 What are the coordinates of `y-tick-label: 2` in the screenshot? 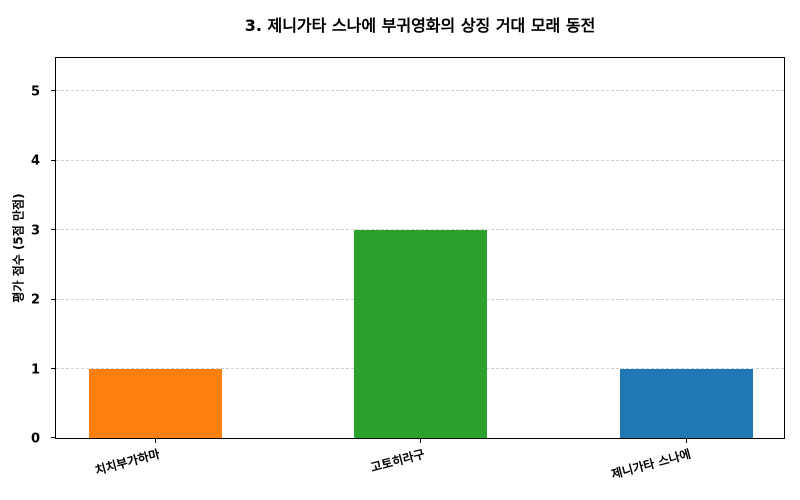 It's located at (35, 300).